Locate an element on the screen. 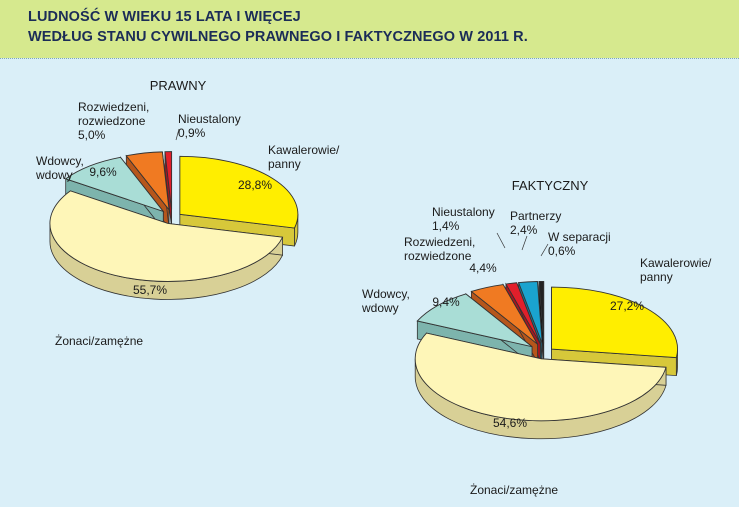 The width and height of the screenshot is (739, 507). slice-value-label: 4,4% is located at coordinates (483, 268).